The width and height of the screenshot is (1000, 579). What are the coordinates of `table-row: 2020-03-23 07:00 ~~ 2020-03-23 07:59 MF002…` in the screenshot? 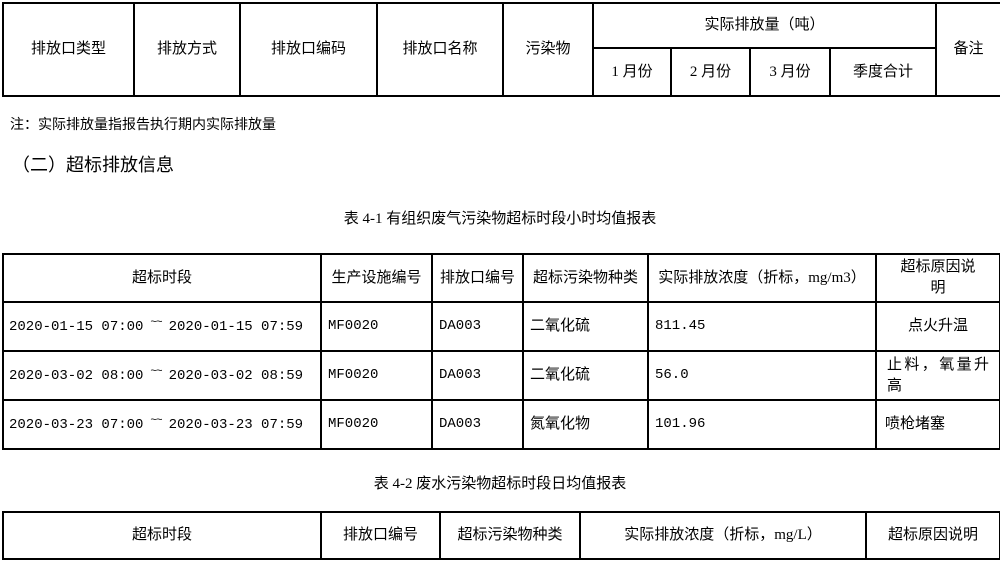 It's located at (501, 424).